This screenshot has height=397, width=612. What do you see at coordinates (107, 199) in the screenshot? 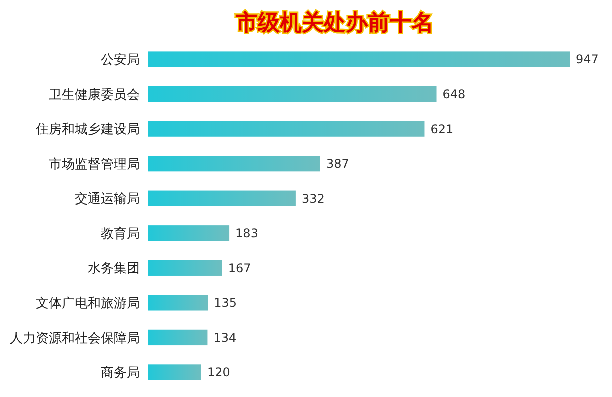
I see `y-tick-label: 交通运输局` at bounding box center [107, 199].